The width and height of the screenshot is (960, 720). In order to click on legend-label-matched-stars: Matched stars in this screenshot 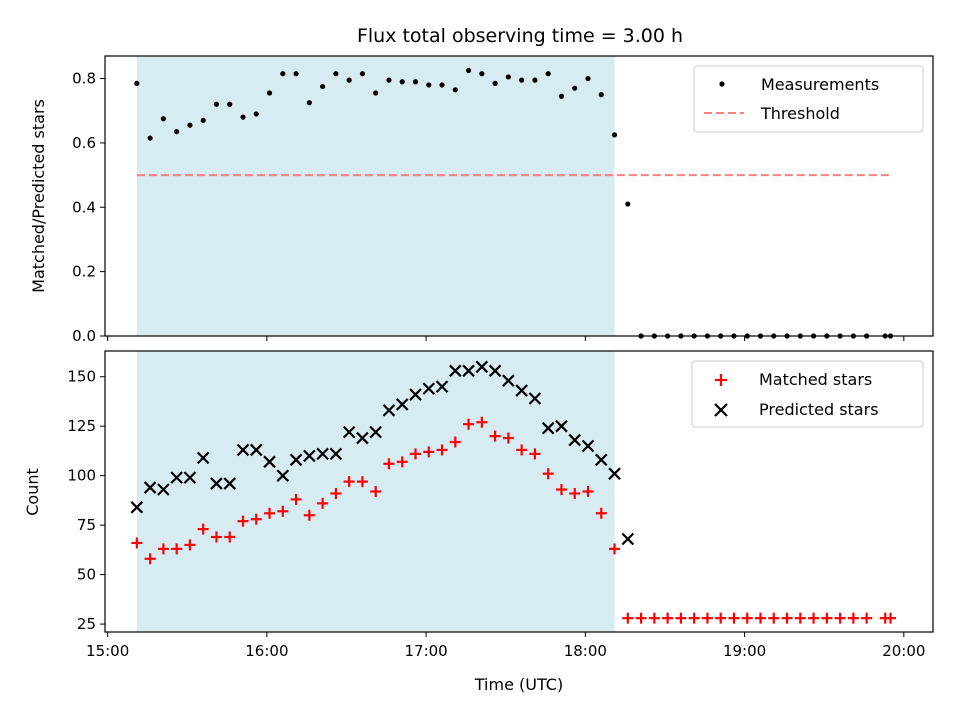, I will do `click(815, 379)`.